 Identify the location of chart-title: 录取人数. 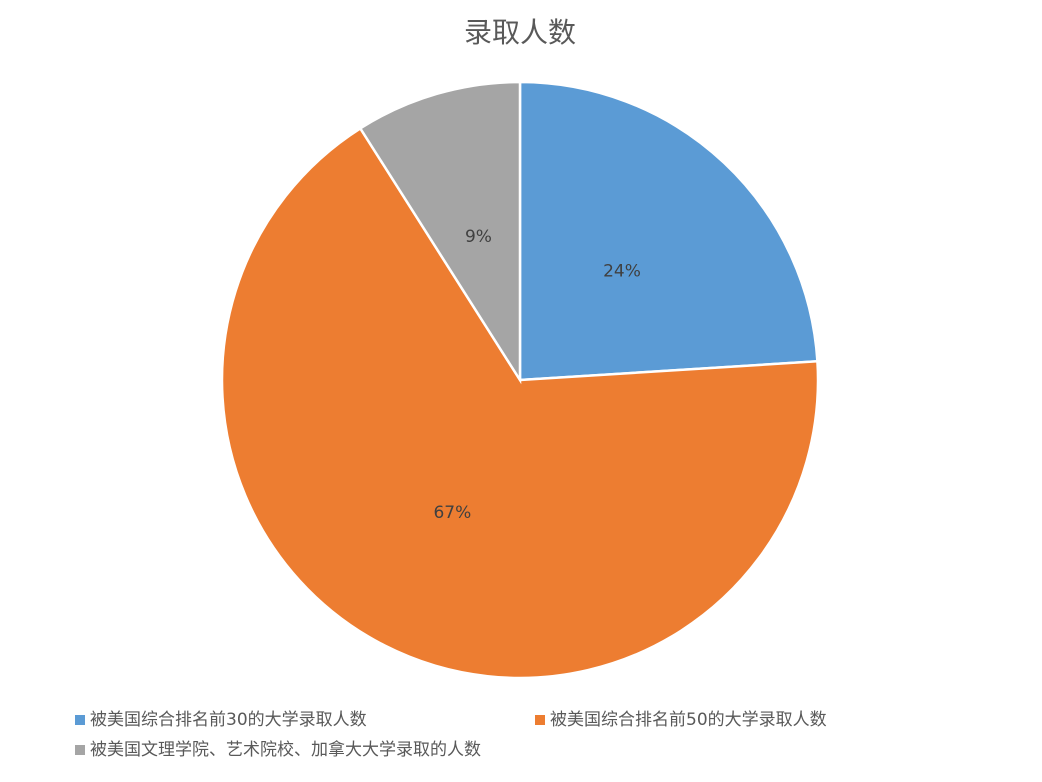
(520, 32).